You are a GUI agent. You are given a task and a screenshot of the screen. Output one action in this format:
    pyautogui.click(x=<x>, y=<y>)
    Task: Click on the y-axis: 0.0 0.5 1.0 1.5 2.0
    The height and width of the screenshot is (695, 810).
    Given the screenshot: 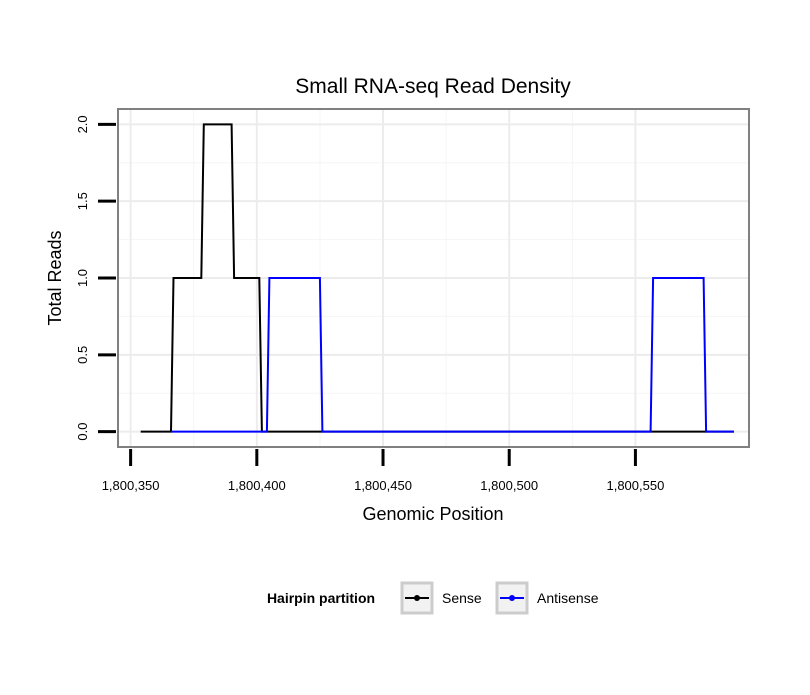 What is the action you would take?
    pyautogui.click(x=95, y=278)
    